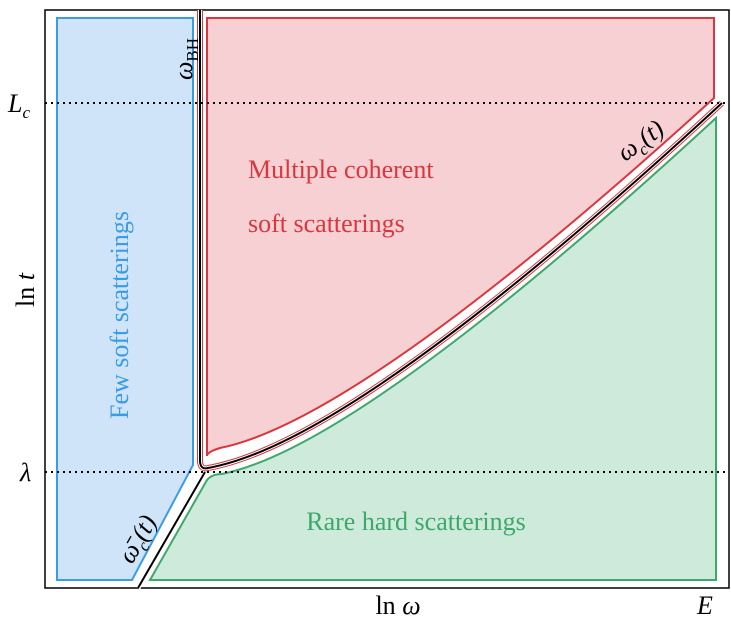 Image resolution: width=731 pixels, height=619 pixels. I want to click on multiple-label-1: Multiple coherent, so click(341, 169).